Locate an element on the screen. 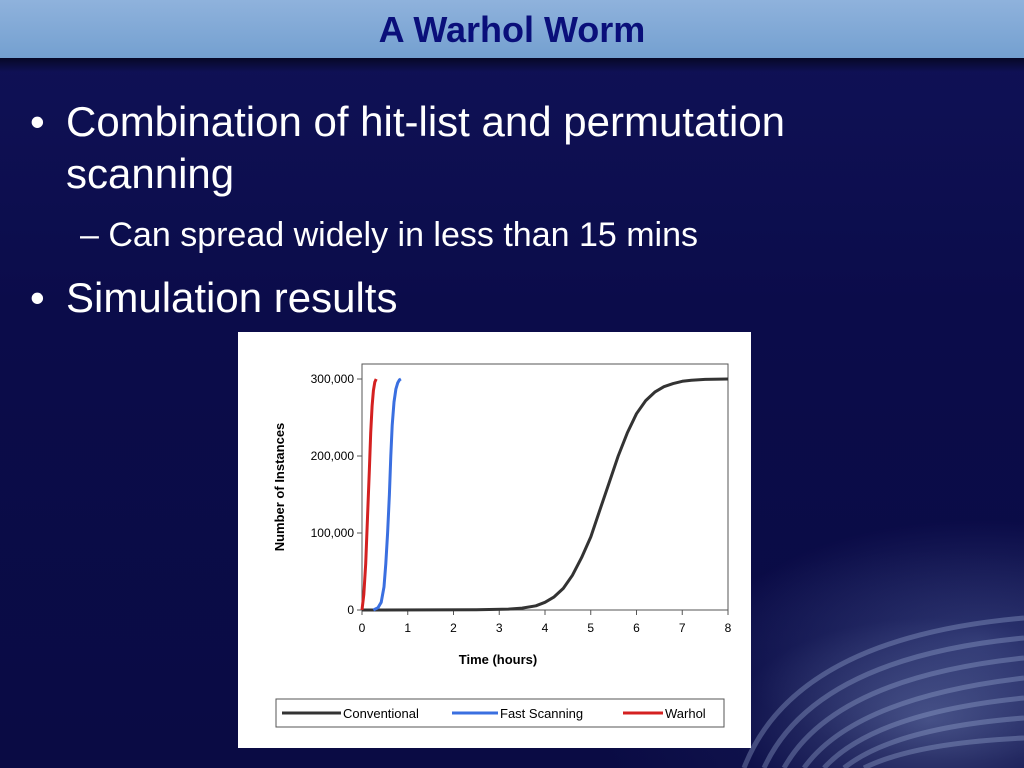  title-bar is located at coordinates (512, 29).